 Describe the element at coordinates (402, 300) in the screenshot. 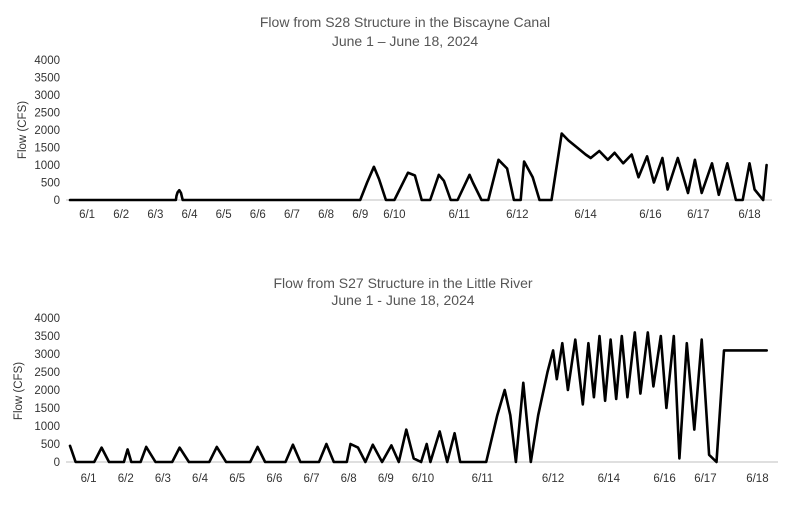

I see `chart-subtitle: June 1 - June 18, 2024` at that location.